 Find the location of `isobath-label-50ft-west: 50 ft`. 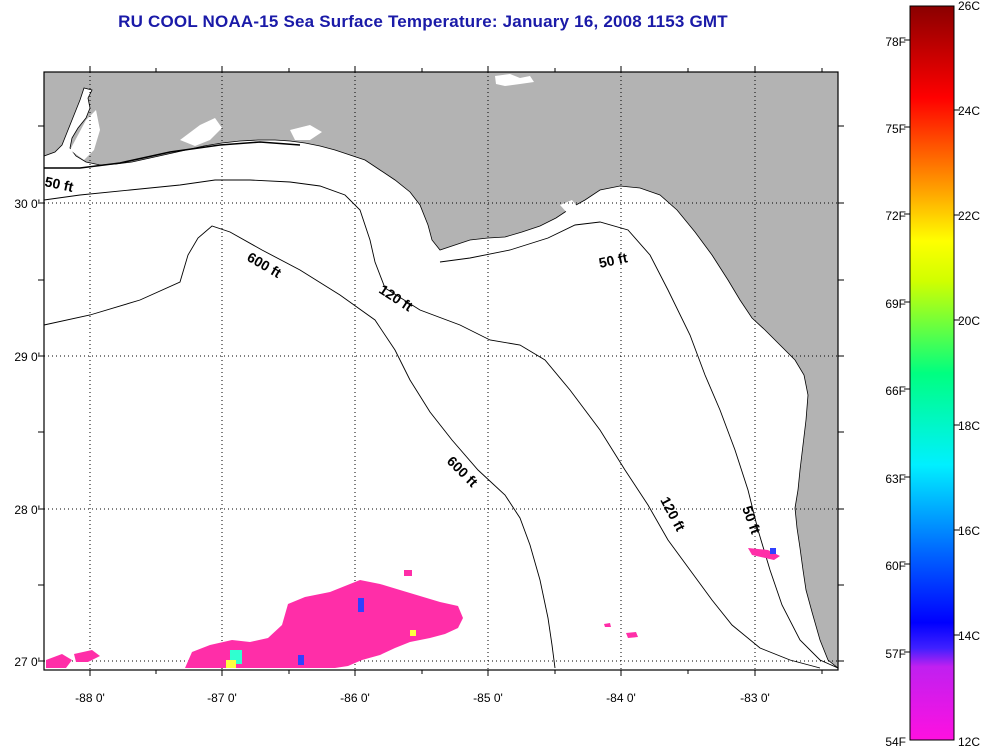

isobath-label-50ft-west: 50 ft is located at coordinates (59, 184).